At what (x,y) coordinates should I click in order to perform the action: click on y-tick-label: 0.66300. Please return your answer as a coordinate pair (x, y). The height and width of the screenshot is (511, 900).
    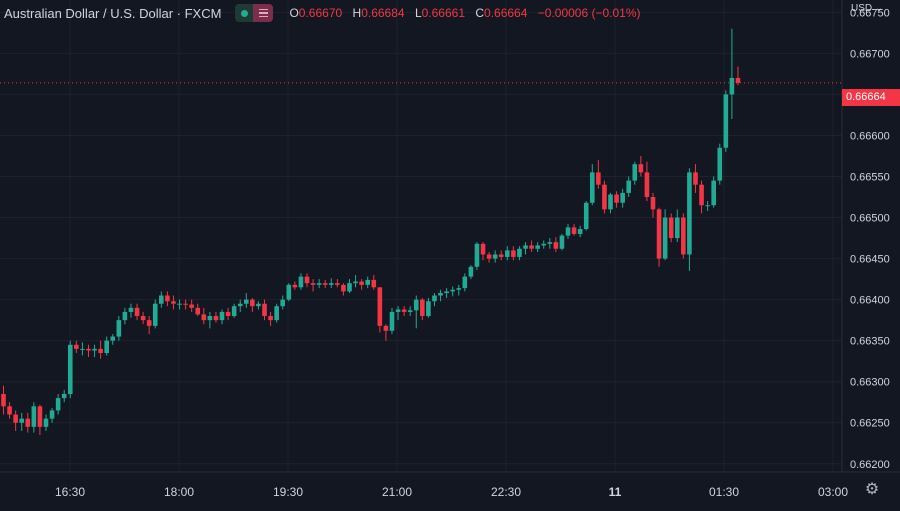
    Looking at the image, I should click on (870, 383).